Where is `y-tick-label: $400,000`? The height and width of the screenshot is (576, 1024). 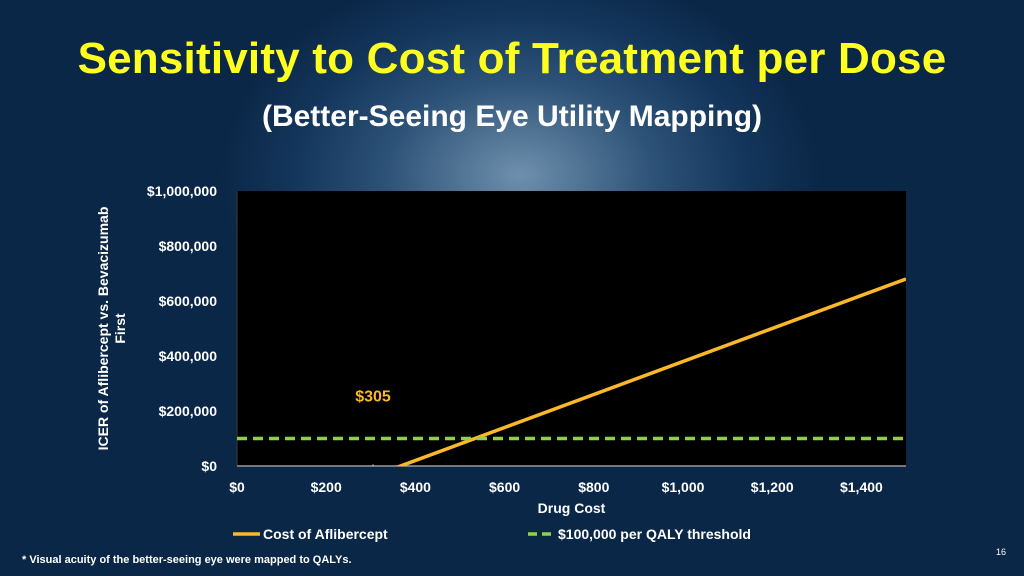
y-tick-label: $400,000 is located at coordinates (188, 356).